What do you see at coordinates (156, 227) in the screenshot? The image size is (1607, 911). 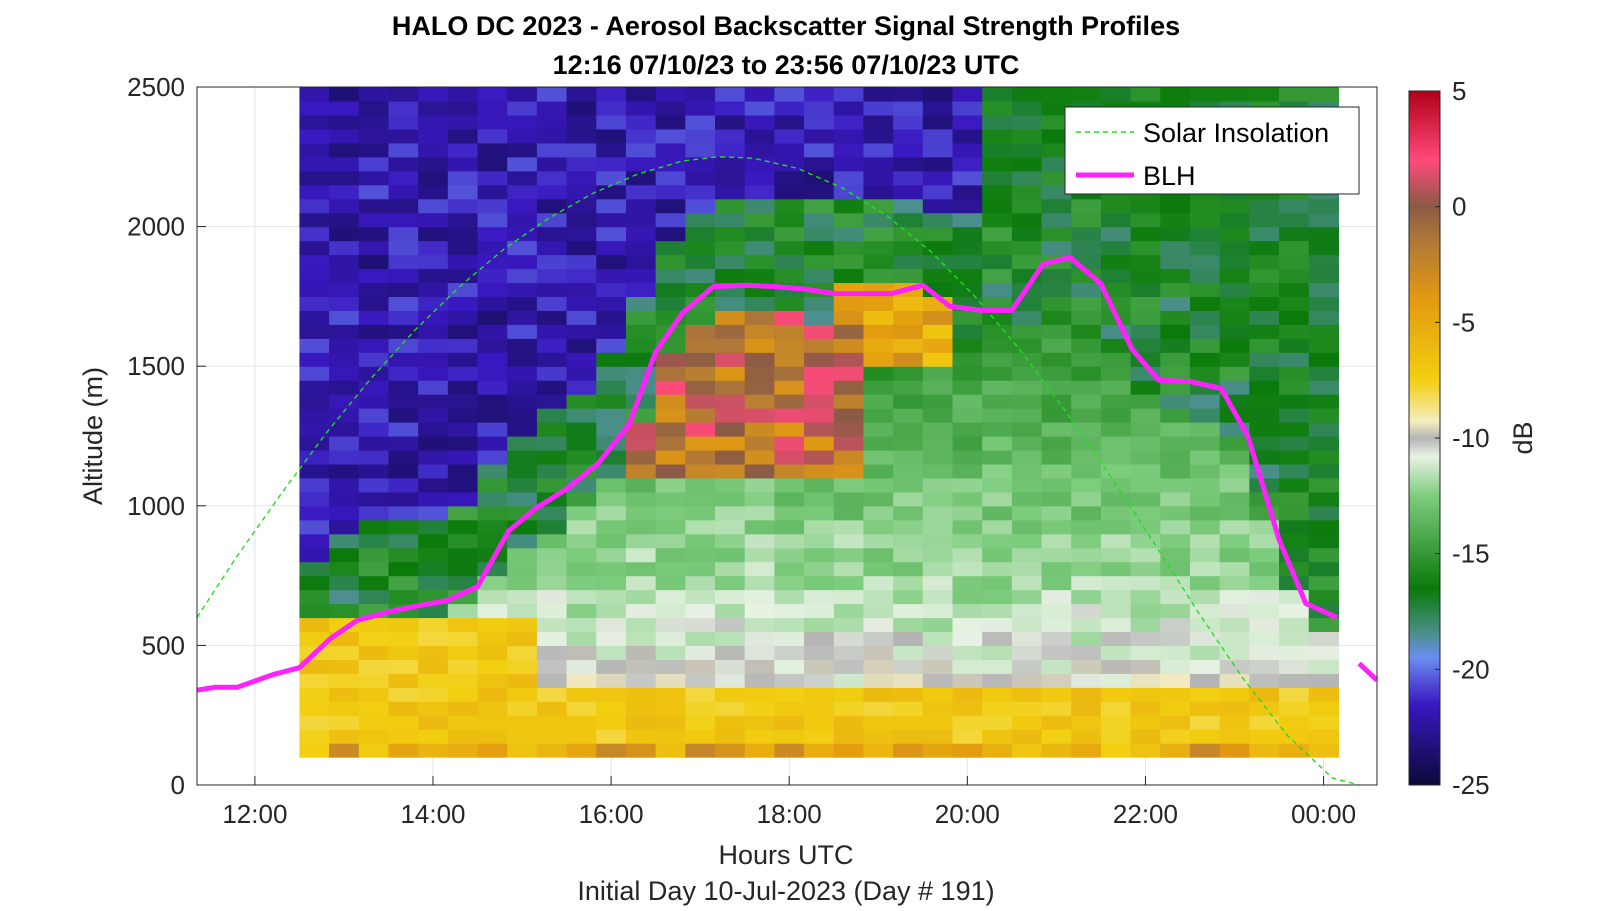 I see `y-tick-label: 2000` at bounding box center [156, 227].